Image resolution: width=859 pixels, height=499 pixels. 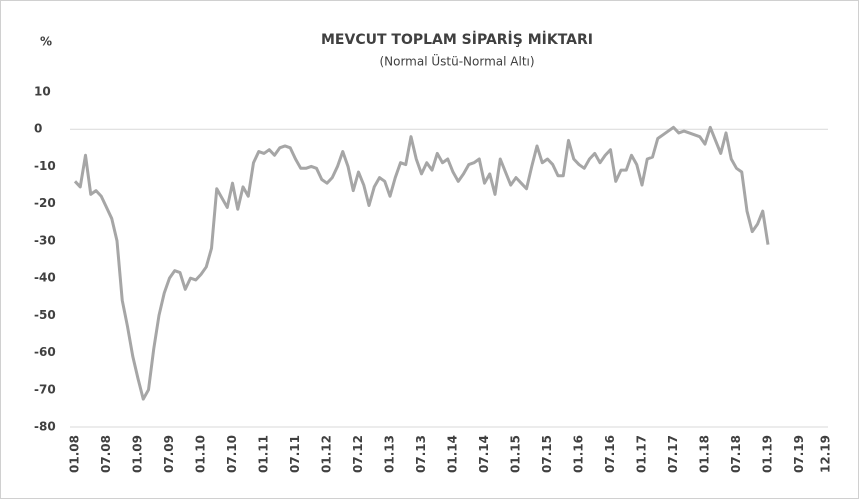 I want to click on x-tick-label: 01.12, so click(x=327, y=454).